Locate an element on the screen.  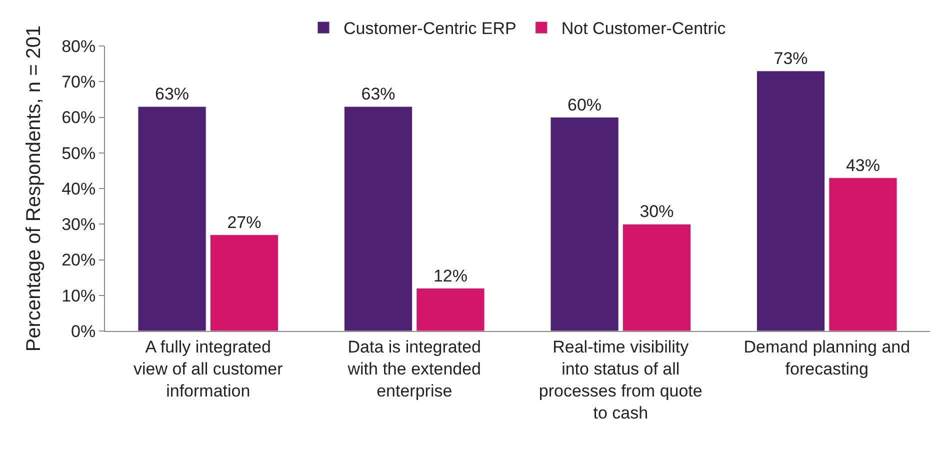
y-tick-label: 60% is located at coordinates (79, 118).